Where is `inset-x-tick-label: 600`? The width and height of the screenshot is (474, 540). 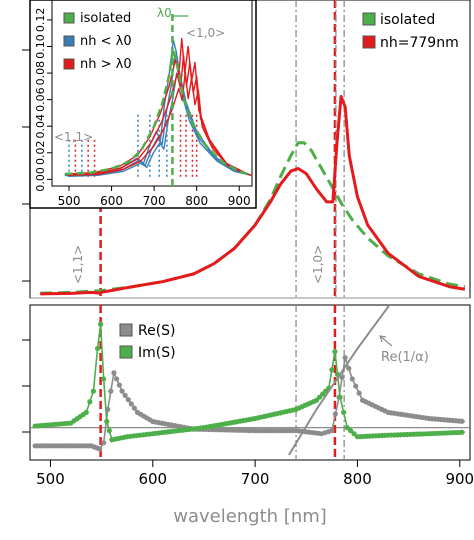
inset-x-tick-label: 600 is located at coordinates (111, 201).